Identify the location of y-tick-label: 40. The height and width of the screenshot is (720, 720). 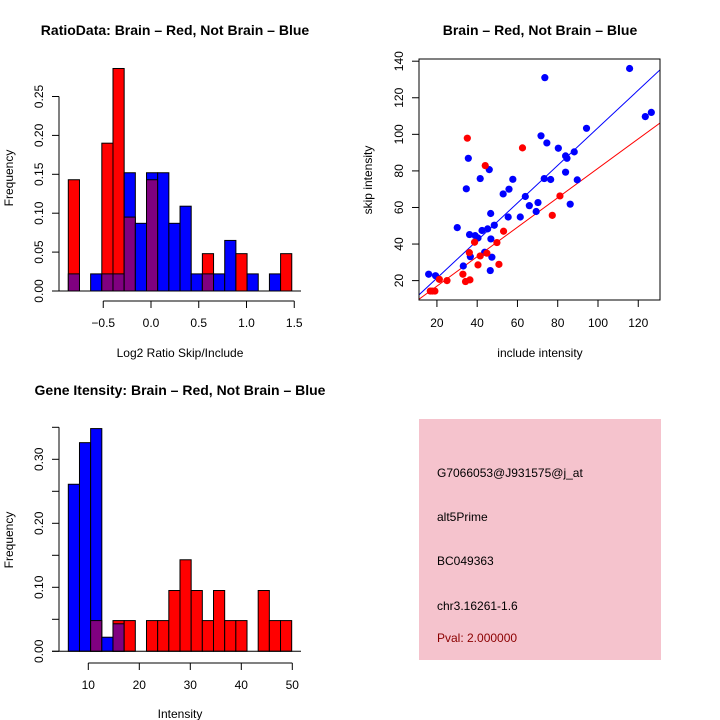
(399, 244).